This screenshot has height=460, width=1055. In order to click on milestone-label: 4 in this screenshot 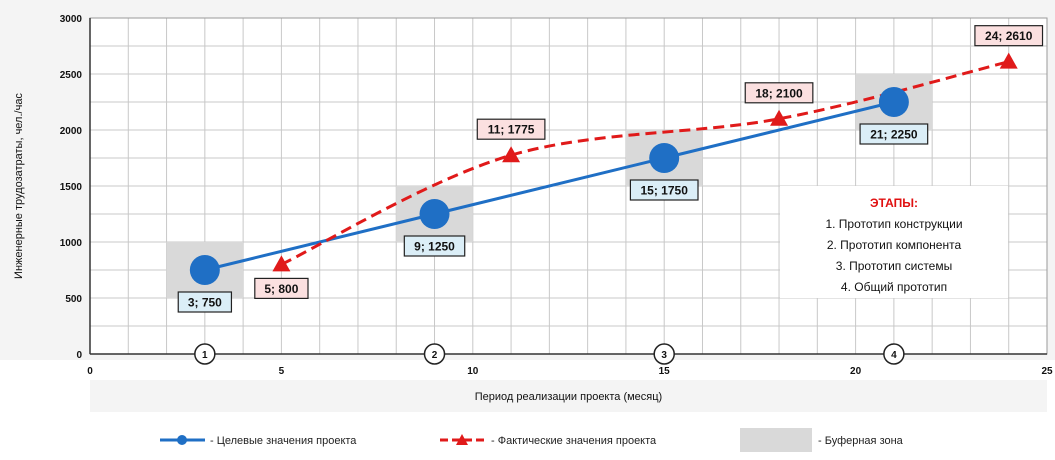, I will do `click(894, 355)`.